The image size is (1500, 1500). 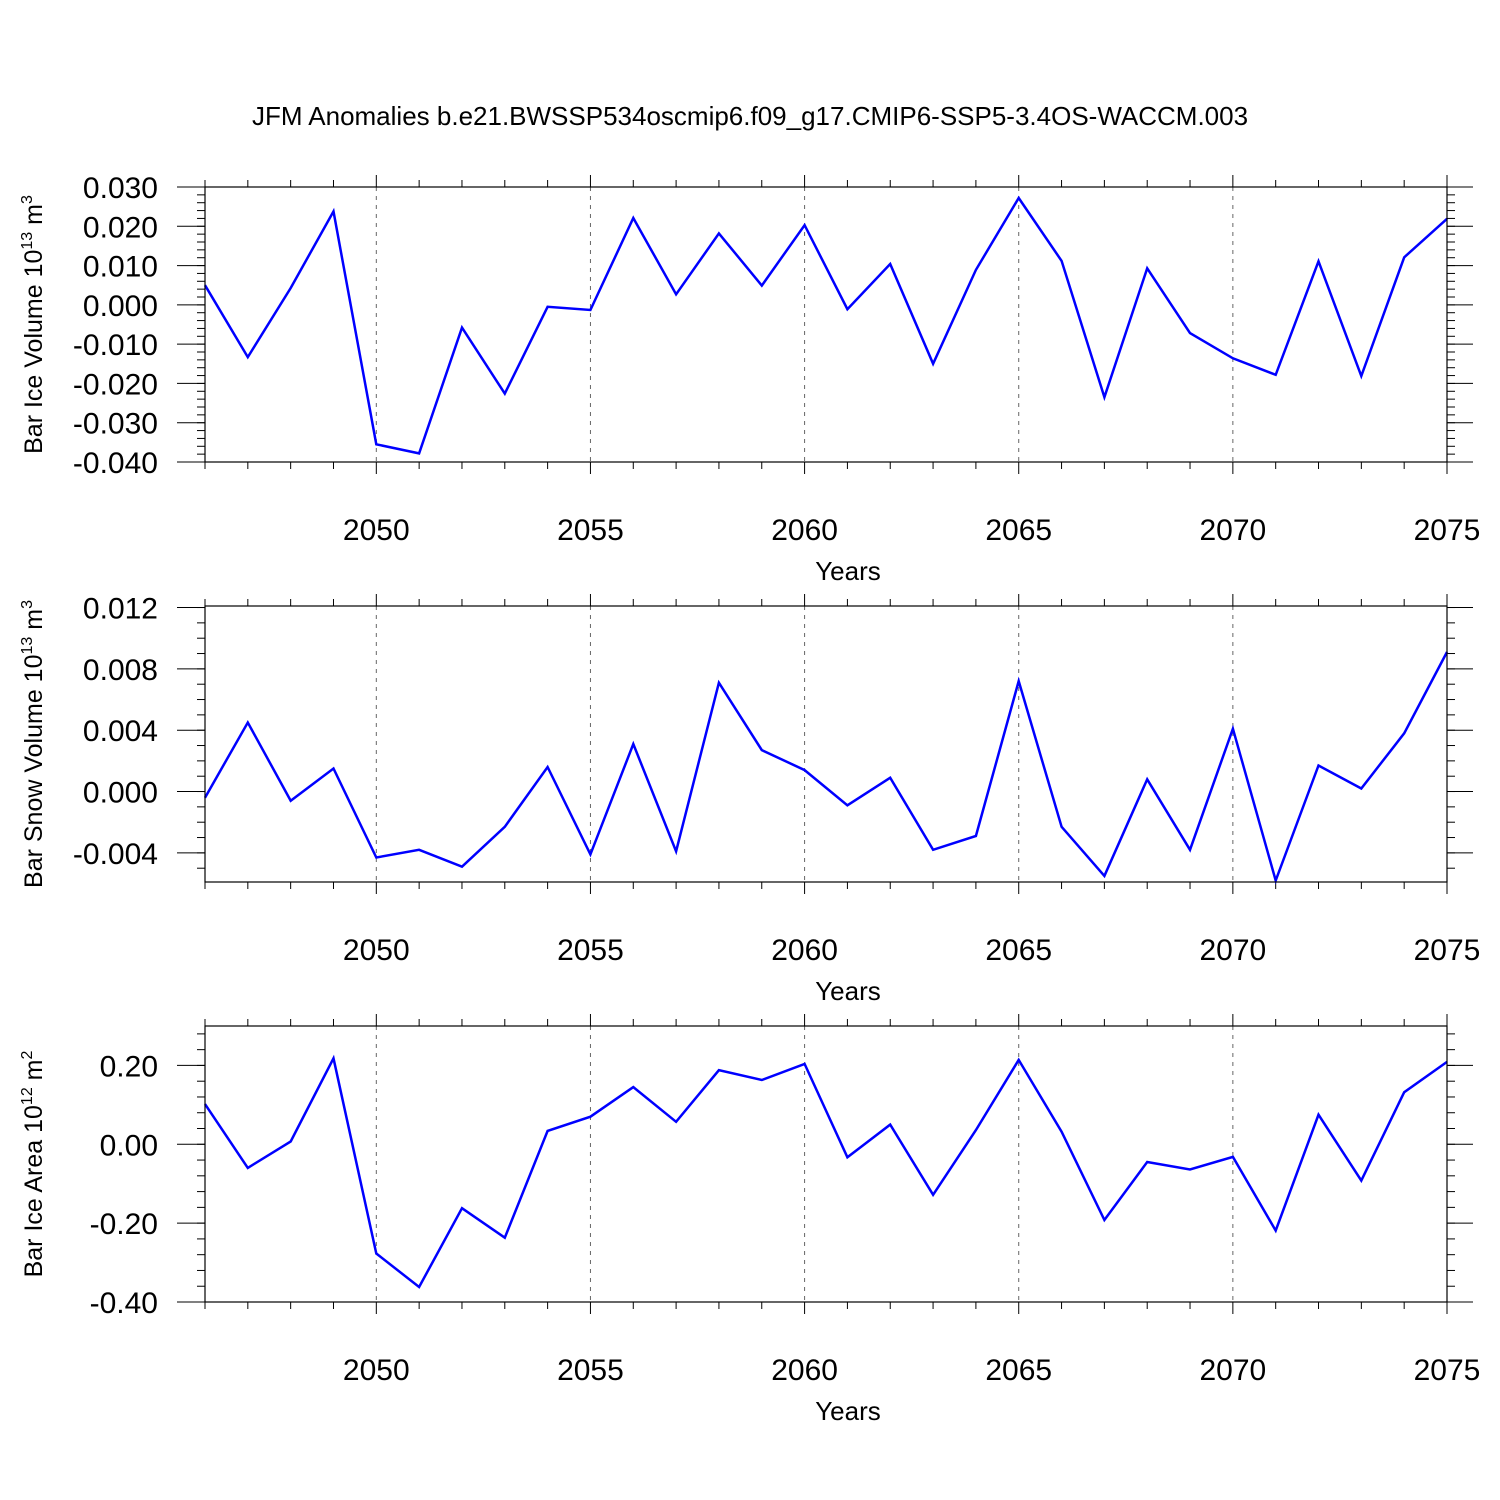 I want to click on y-tick-label: 0.008, so click(x=120, y=670).